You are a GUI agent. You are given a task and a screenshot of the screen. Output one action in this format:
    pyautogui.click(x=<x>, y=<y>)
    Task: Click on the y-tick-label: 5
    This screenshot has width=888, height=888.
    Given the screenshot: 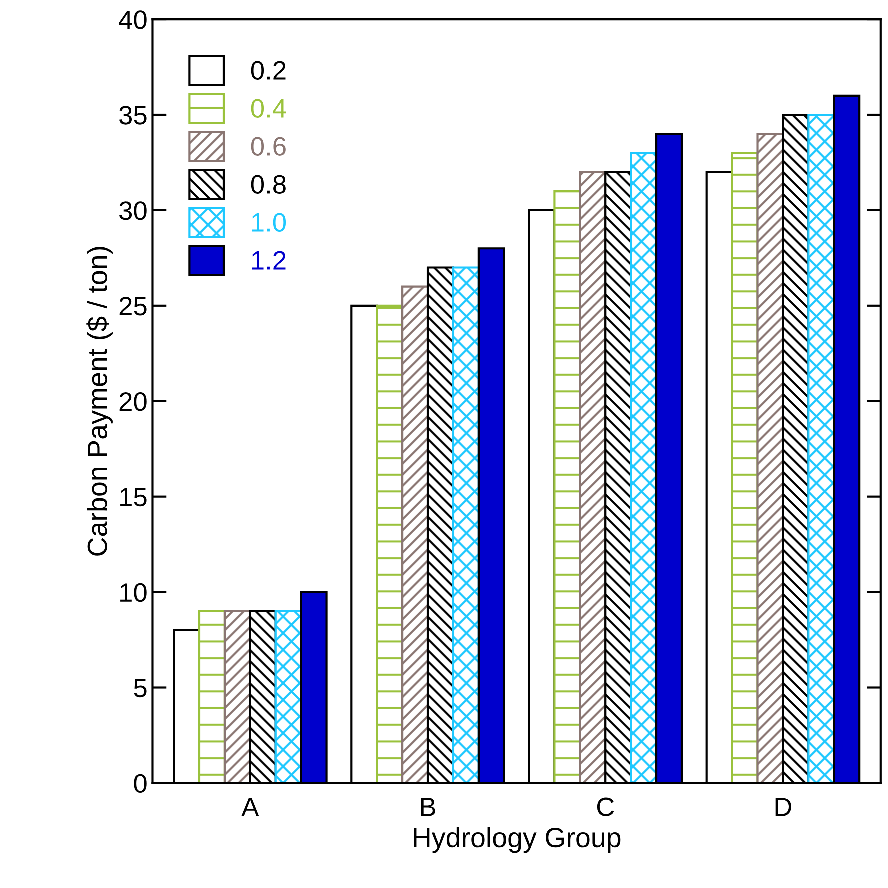 What is the action you would take?
    pyautogui.click(x=140, y=688)
    